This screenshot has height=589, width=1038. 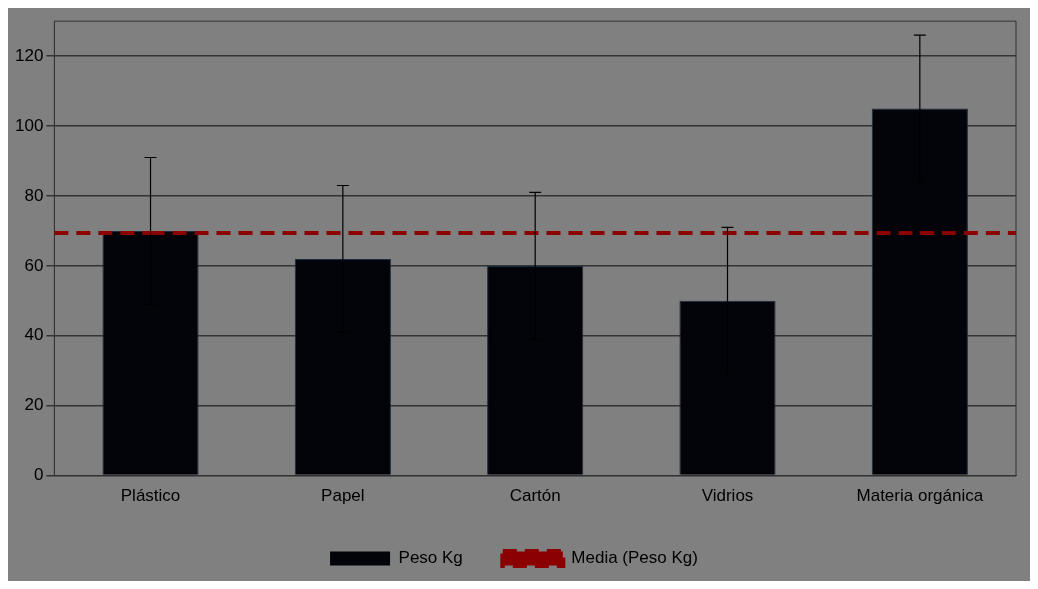 I want to click on y-tick-label: 40, so click(x=34, y=335).